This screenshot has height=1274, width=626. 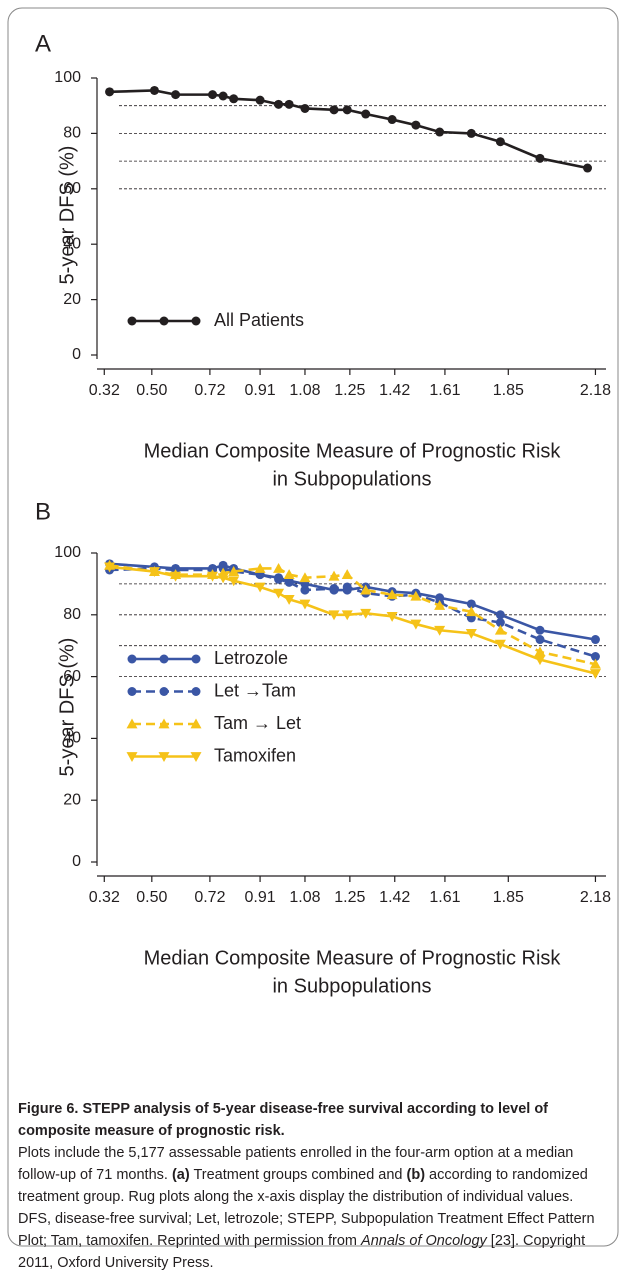 I want to click on panel-label: B, so click(x=43, y=511).